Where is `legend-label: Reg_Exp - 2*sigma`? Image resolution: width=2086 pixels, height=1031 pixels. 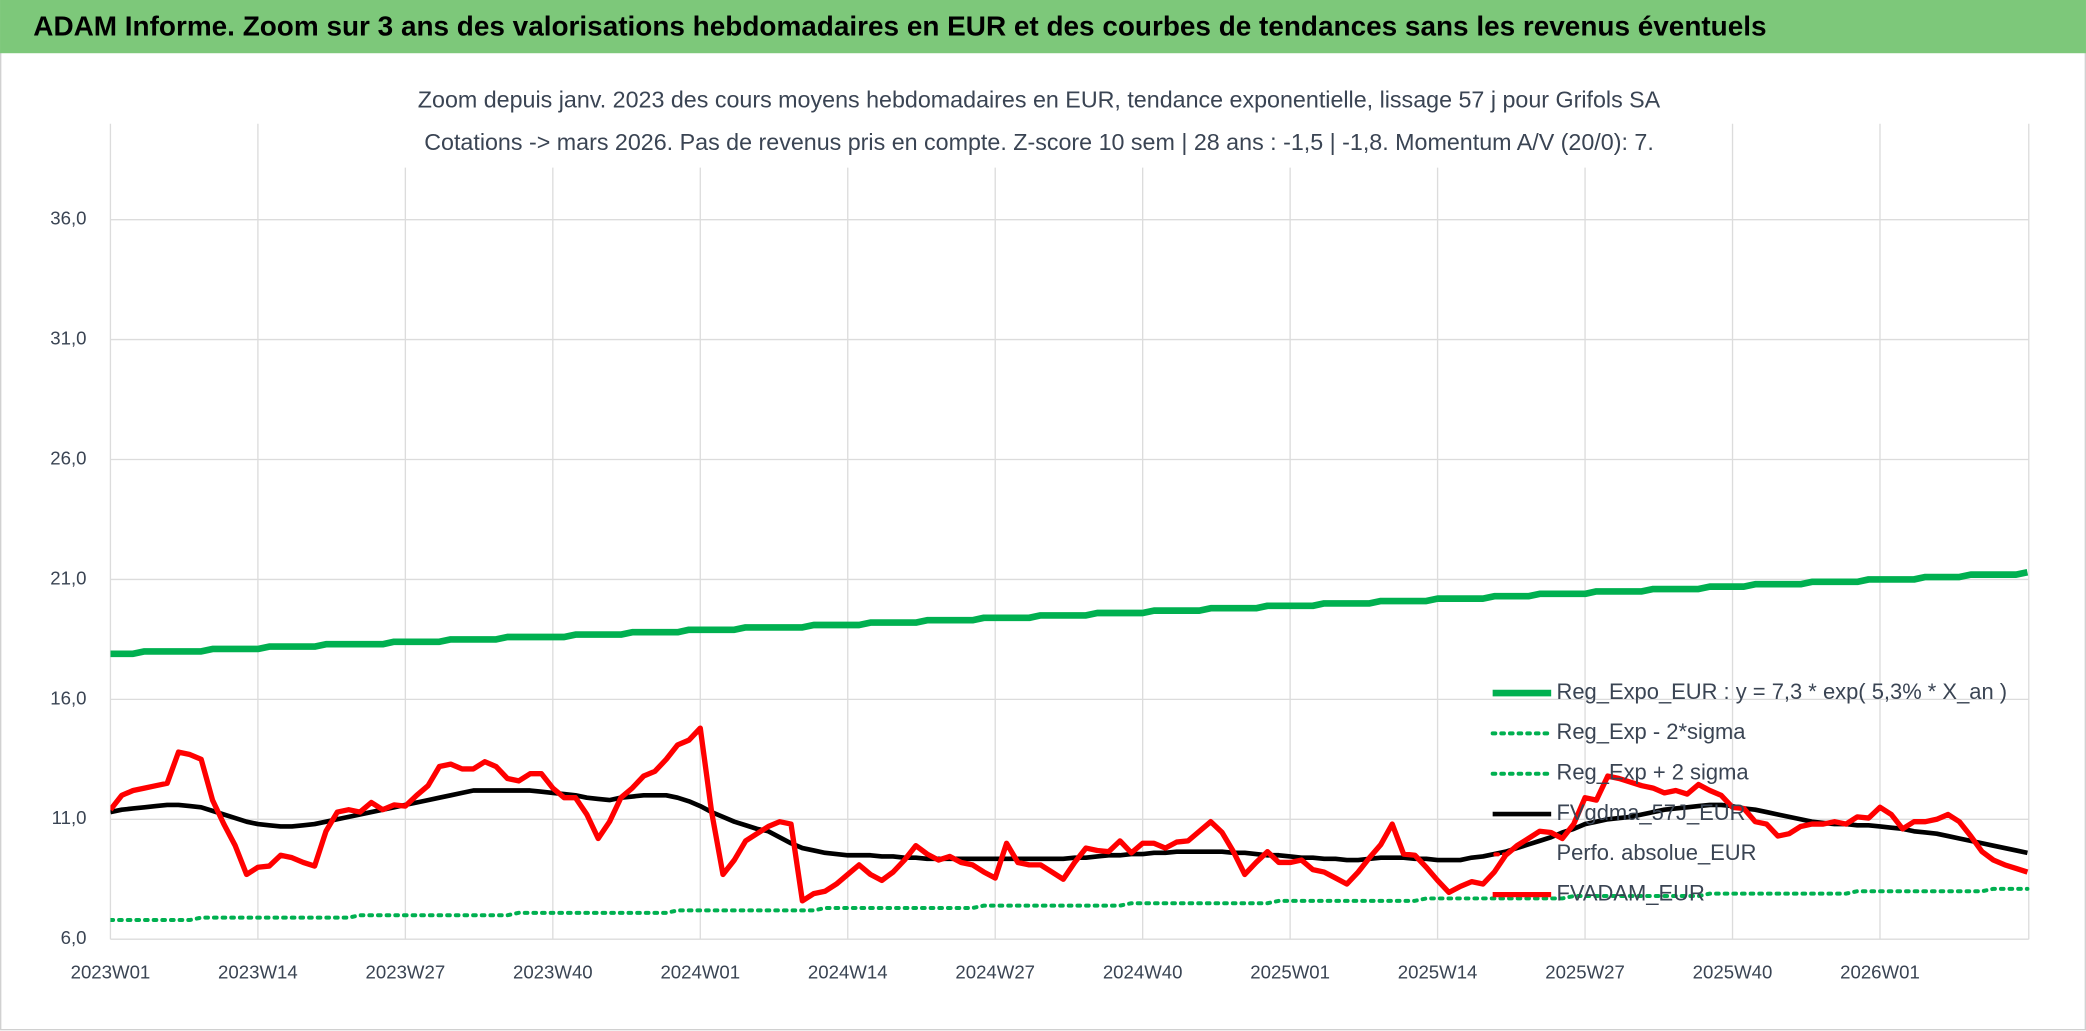
legend-label: Reg_Exp - 2*sigma is located at coordinates (1652, 731).